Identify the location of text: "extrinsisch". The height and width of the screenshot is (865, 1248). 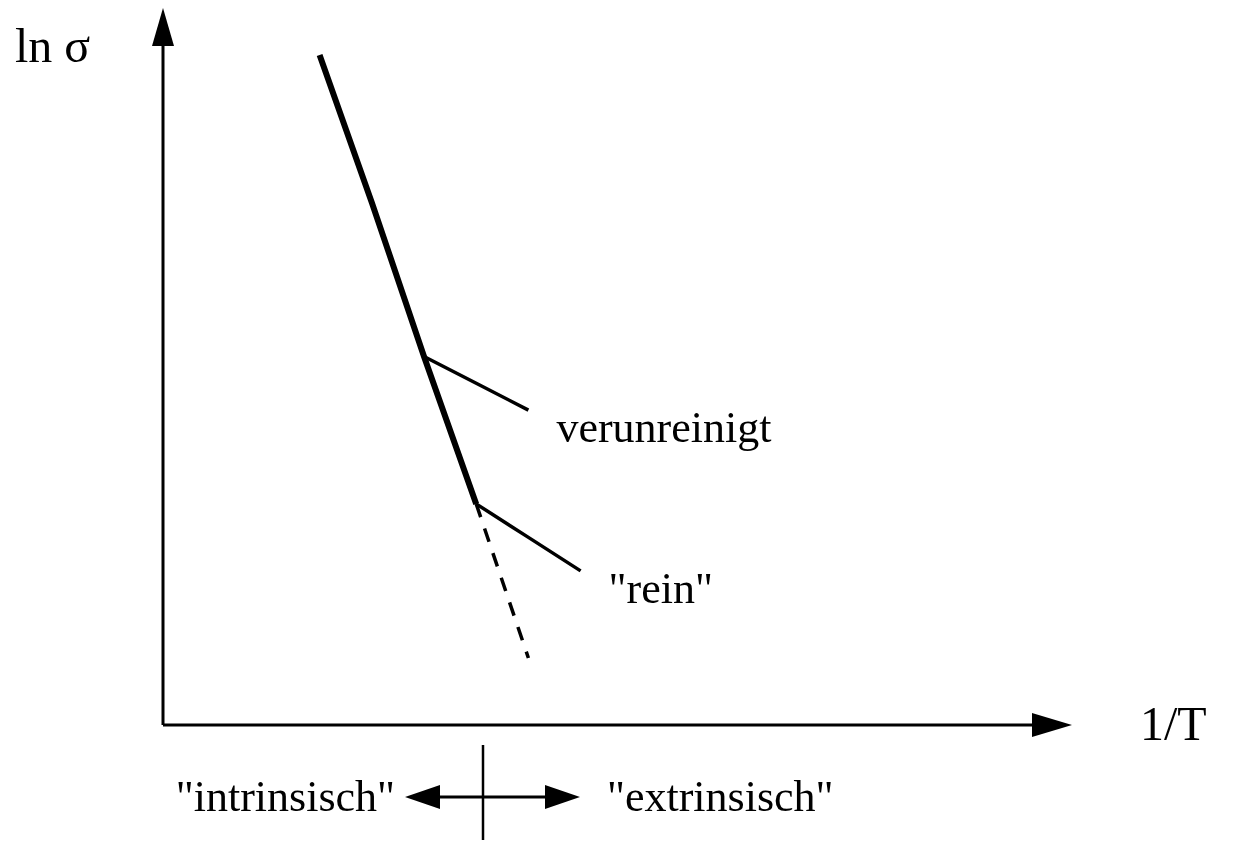
(720, 796).